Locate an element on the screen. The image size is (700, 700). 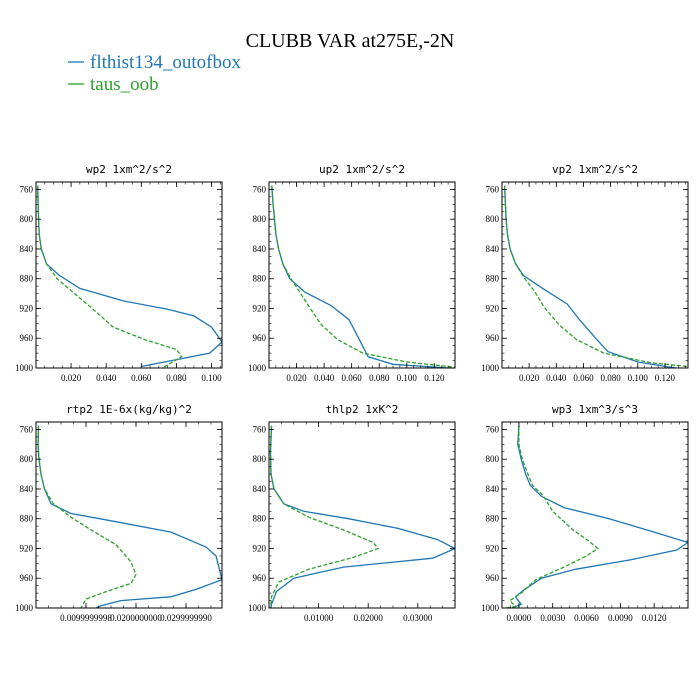
panel-title: wp3 1xm^3/s^3 is located at coordinates (595, 409).